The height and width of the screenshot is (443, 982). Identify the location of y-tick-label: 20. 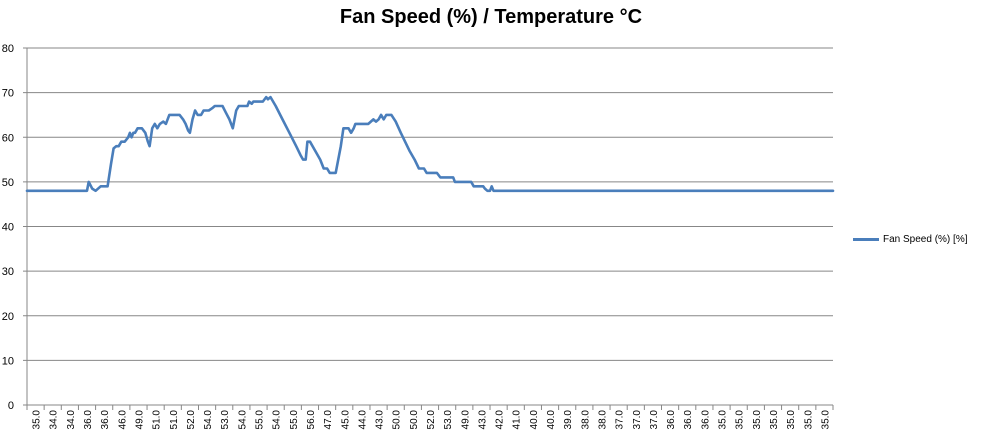
(8, 317).